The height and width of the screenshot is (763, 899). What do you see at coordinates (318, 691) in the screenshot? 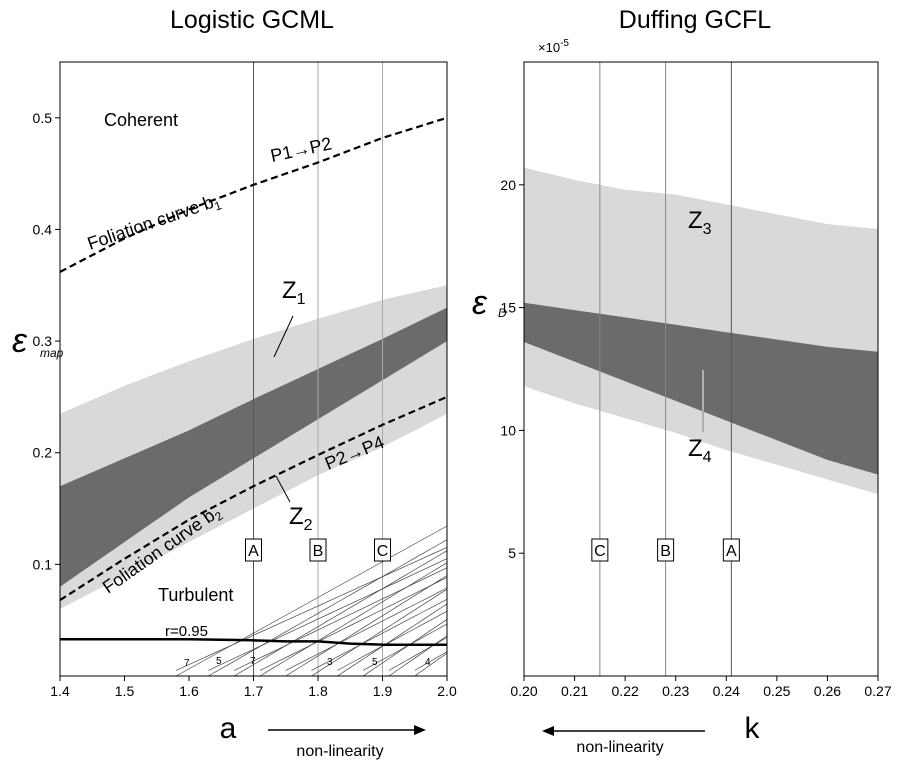
I see `left-xtick-label-1.8: 1.8` at bounding box center [318, 691].